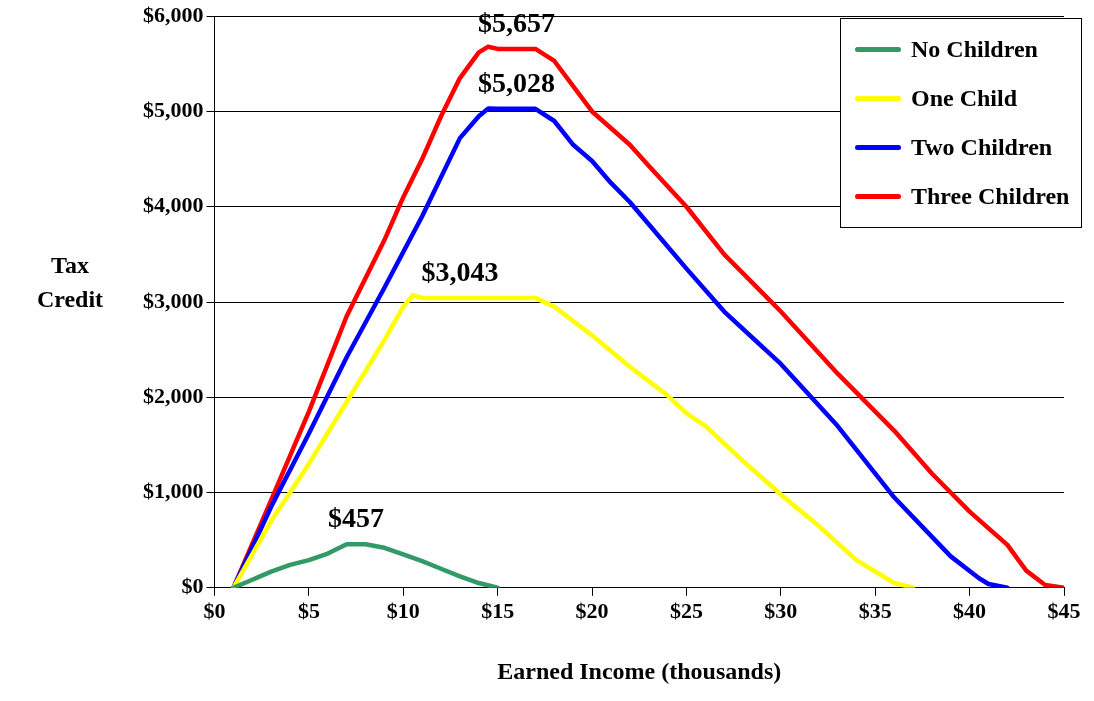 This screenshot has width=1094, height=701. What do you see at coordinates (781, 610) in the screenshot?
I see `x-tick-label: $30` at bounding box center [781, 610].